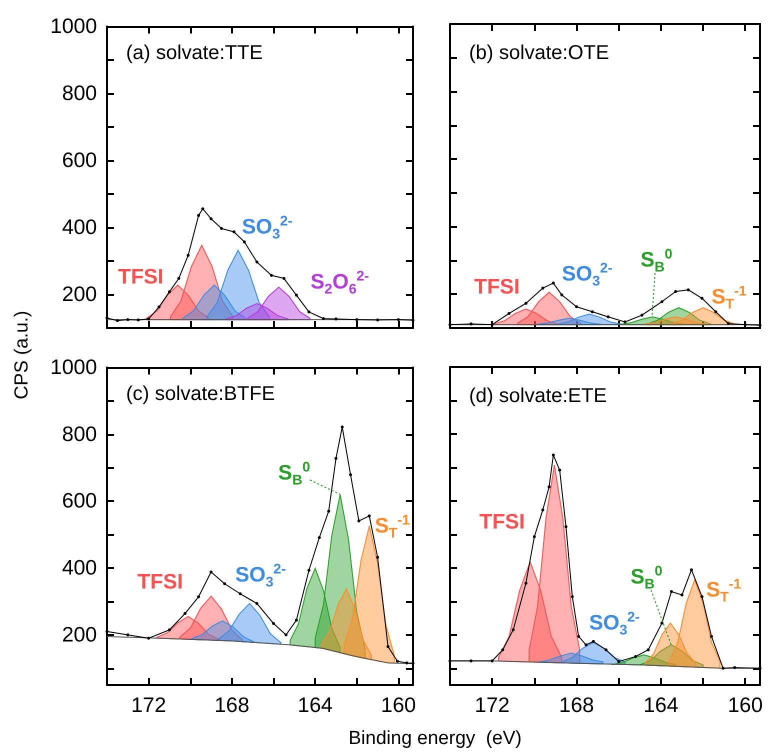 The image size is (770, 753). Describe the element at coordinates (435, 739) in the screenshot. I see `x-axis-title: Binding energy (eV)` at that location.